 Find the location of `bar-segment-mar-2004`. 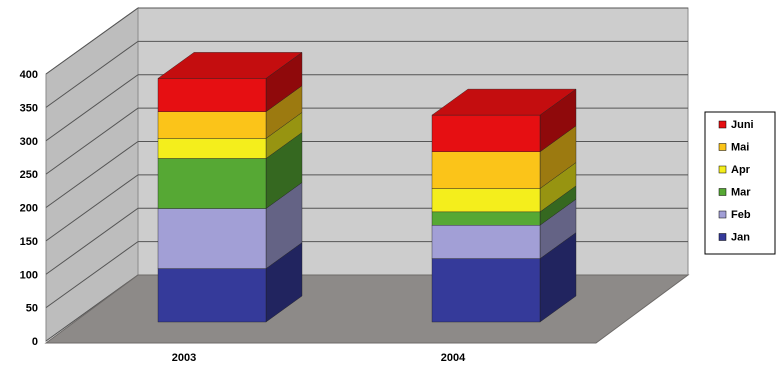

bar-segment-mar-2004 is located at coordinates (504, 205).